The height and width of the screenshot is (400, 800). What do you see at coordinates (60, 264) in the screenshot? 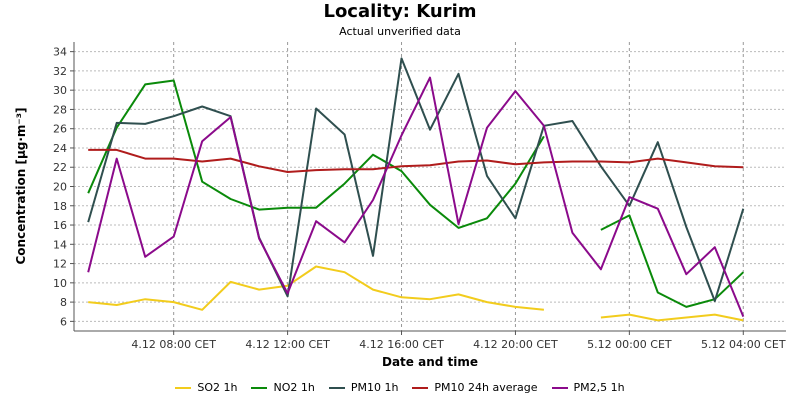
I see `y-tick-label: 12` at bounding box center [60, 264].